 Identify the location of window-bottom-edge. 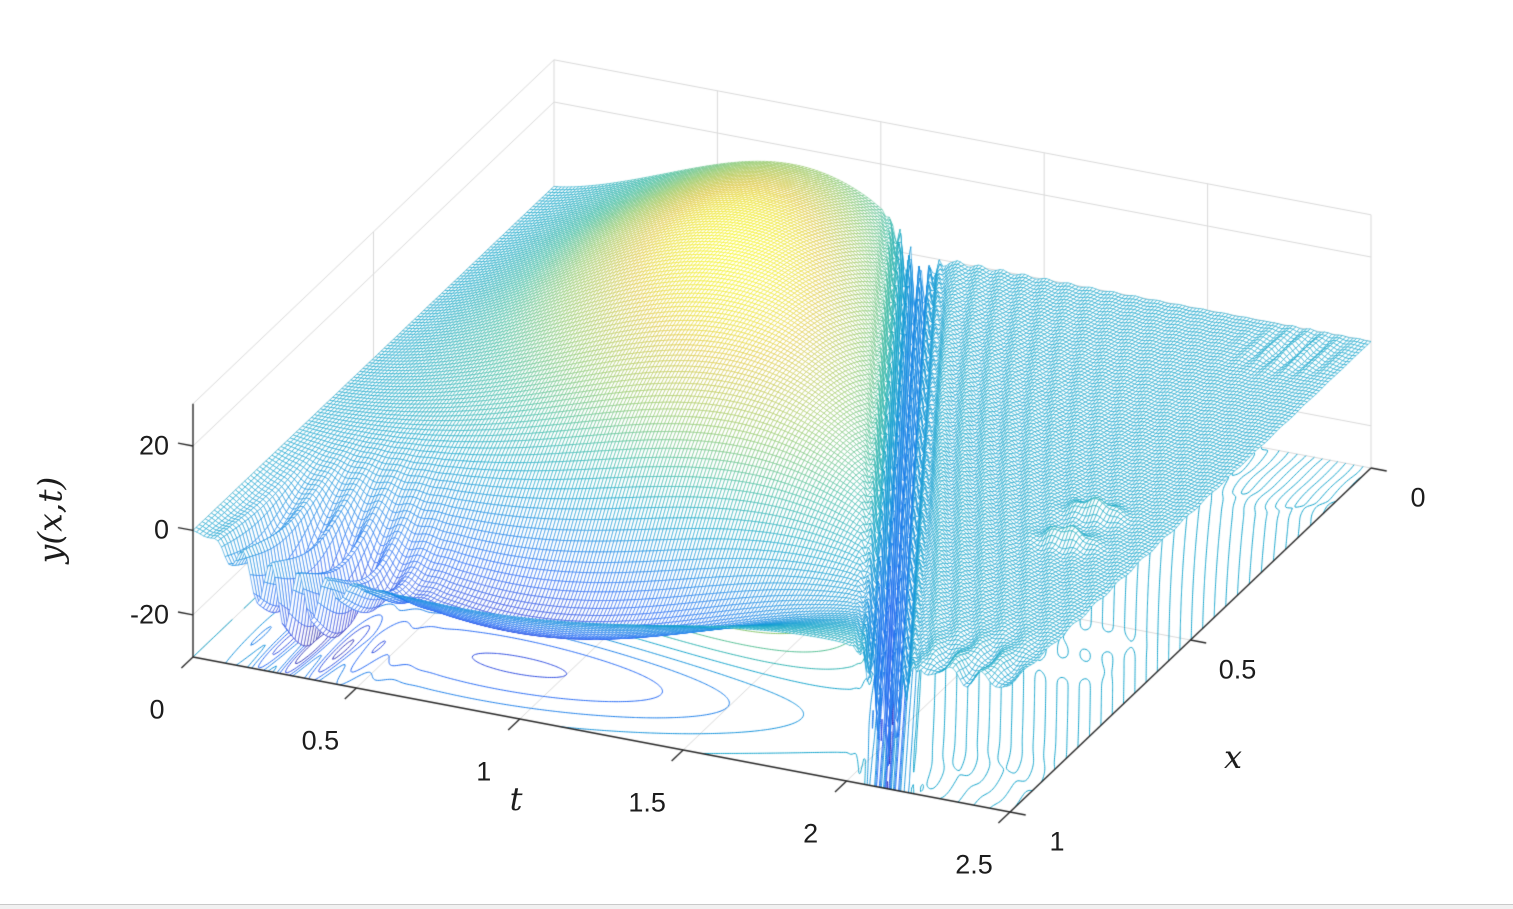
(756, 906).